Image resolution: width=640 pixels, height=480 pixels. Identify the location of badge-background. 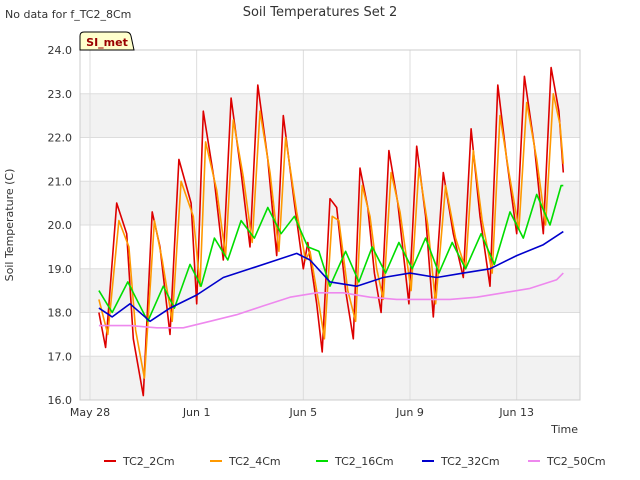
(107, 41).